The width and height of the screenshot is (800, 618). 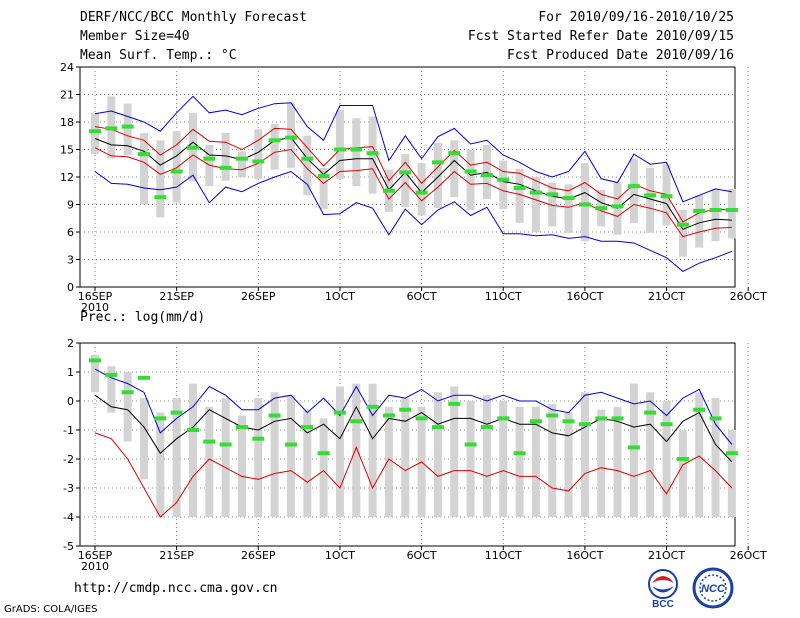 I want to click on ytick-label-temp: 3, so click(x=70, y=260).